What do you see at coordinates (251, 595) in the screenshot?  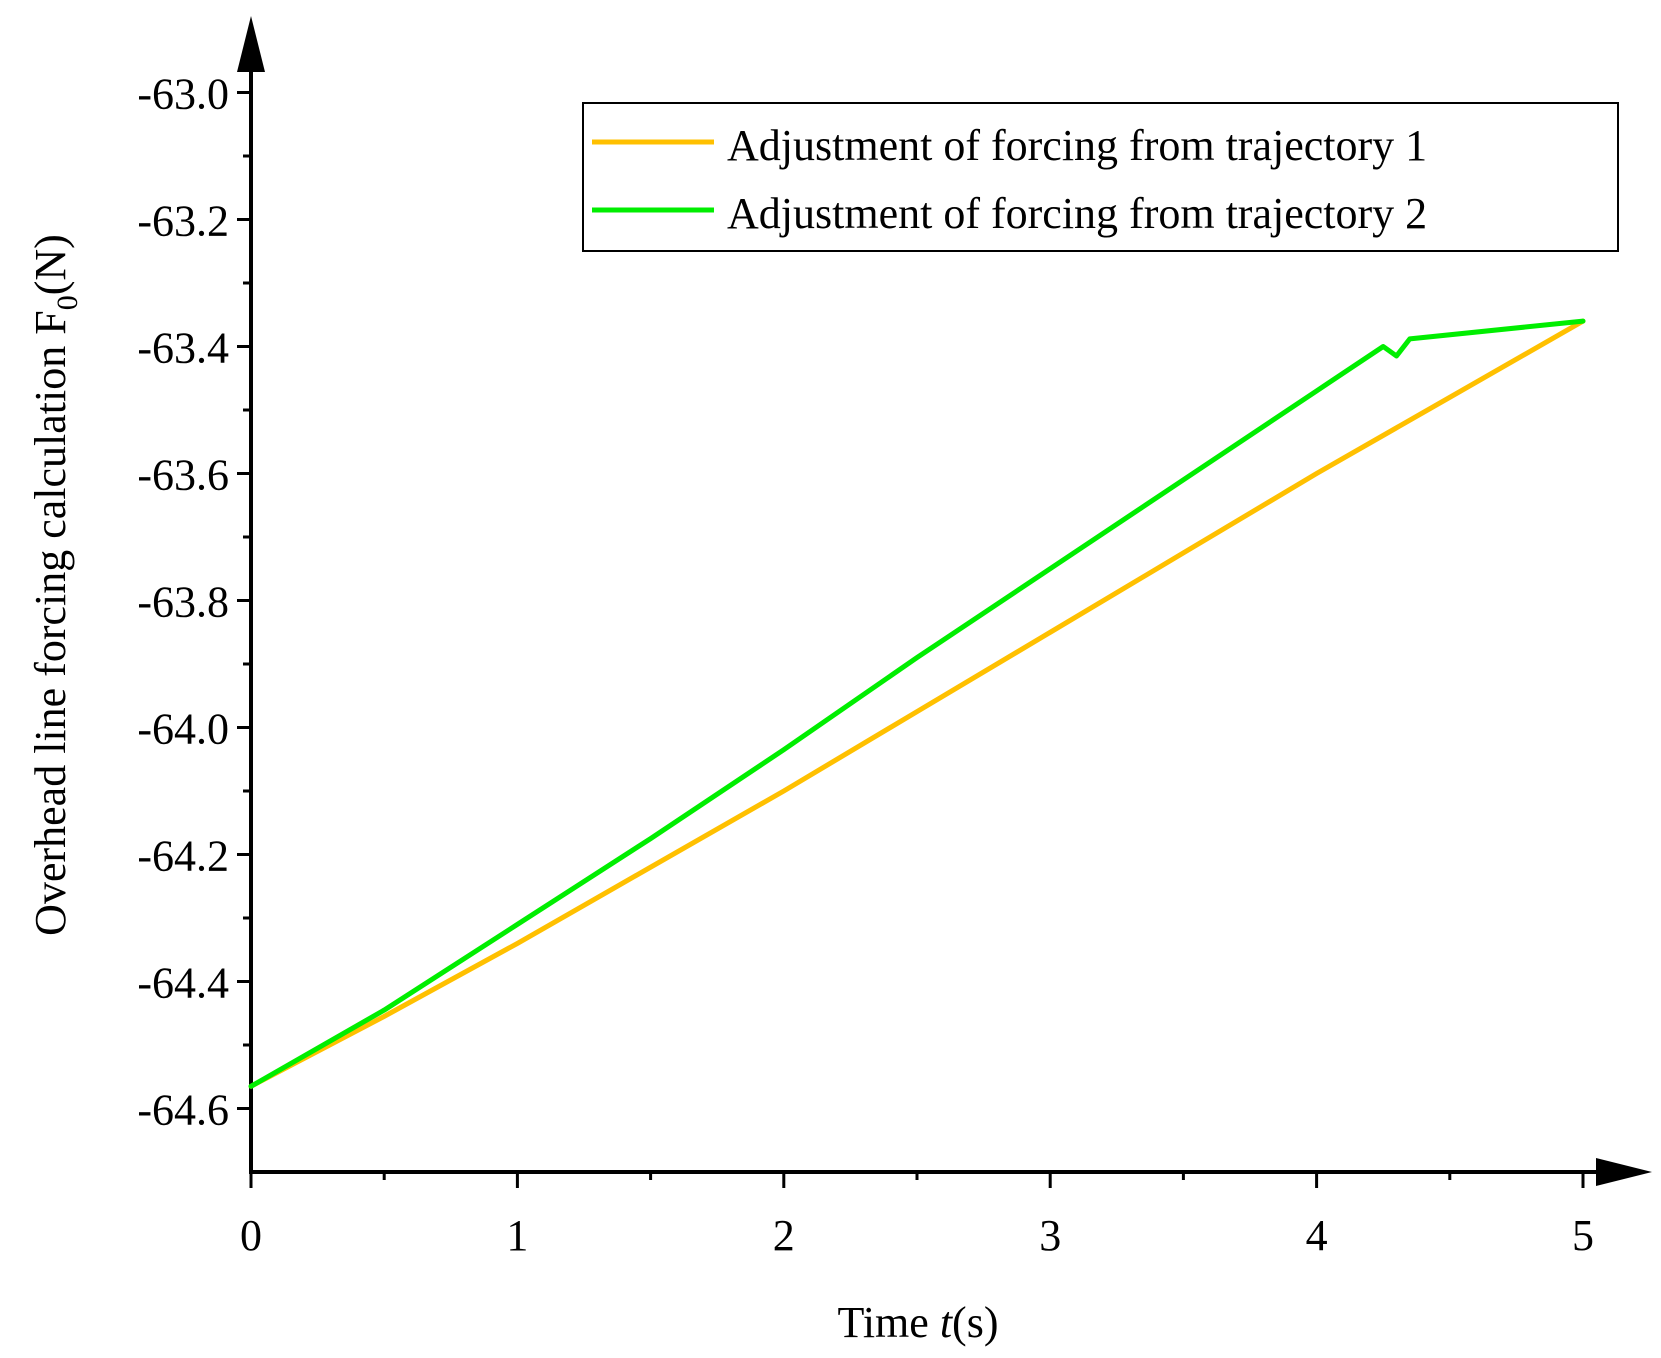 I see `y-axis` at bounding box center [251, 595].